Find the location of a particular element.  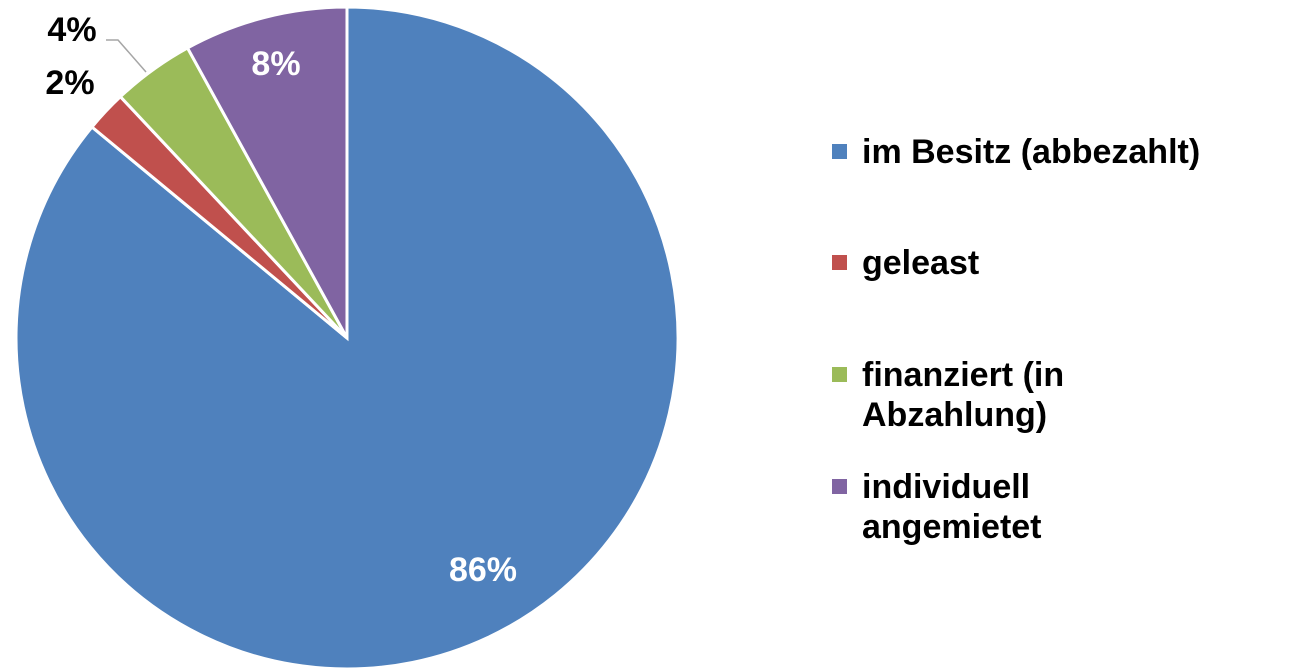

legend-label: individuell angemietet is located at coordinates (952, 507).